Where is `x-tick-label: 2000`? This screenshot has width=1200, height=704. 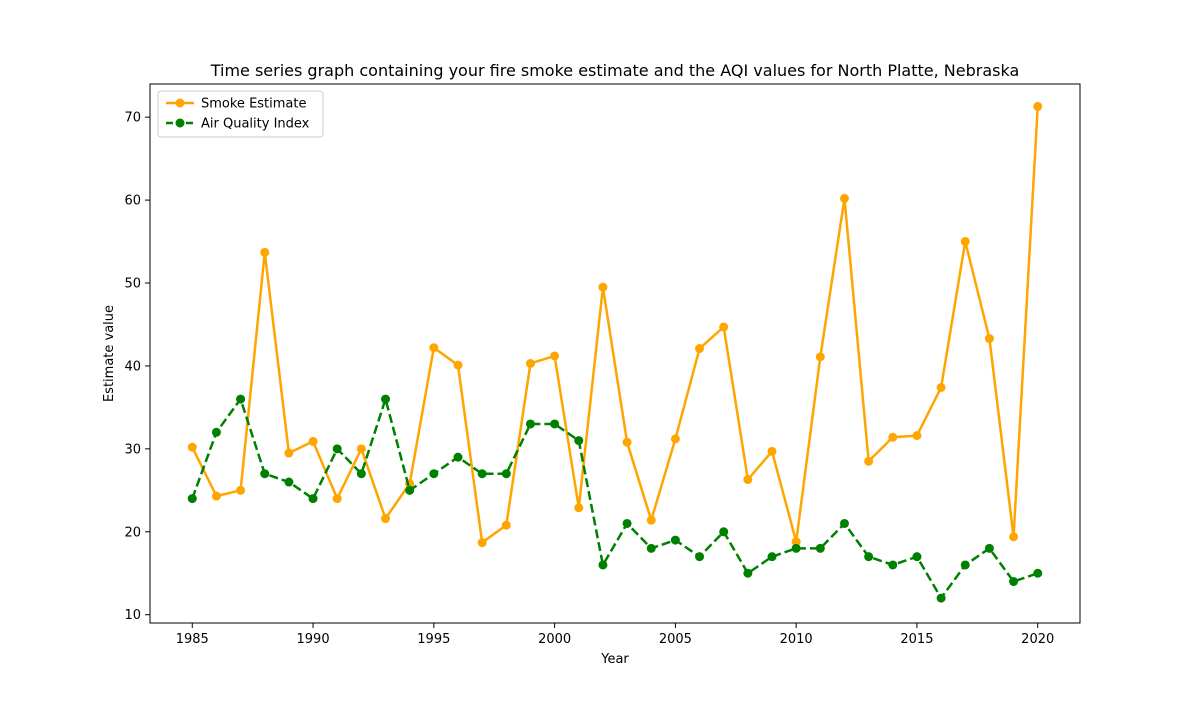 x-tick-label: 2000 is located at coordinates (554, 639).